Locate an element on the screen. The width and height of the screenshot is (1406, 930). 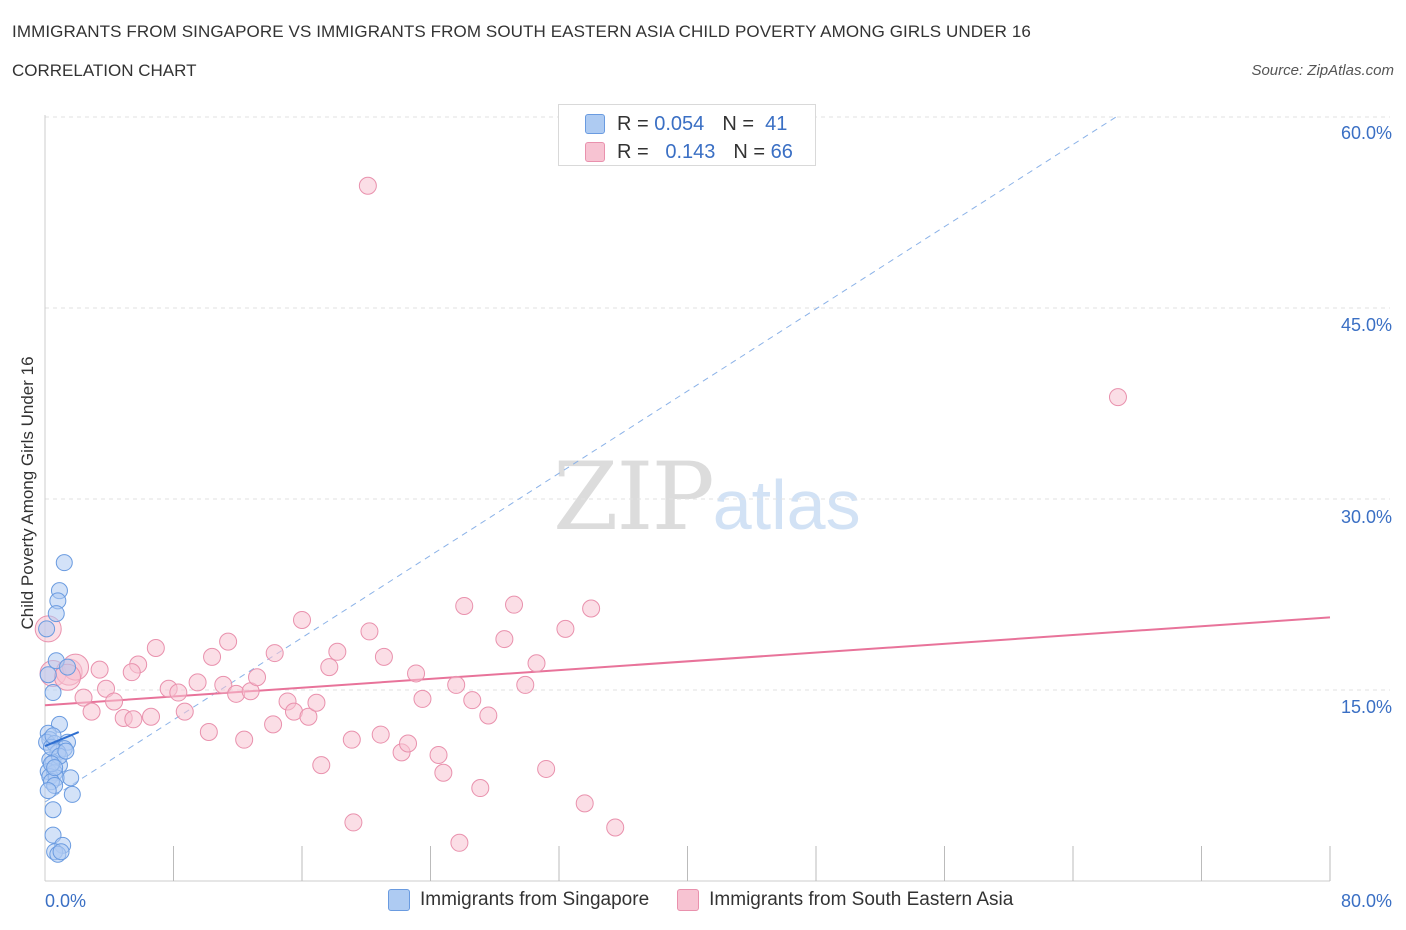
series-legend-sea: Immigrants from South Eastern Asia is located at coordinates (845, 900).